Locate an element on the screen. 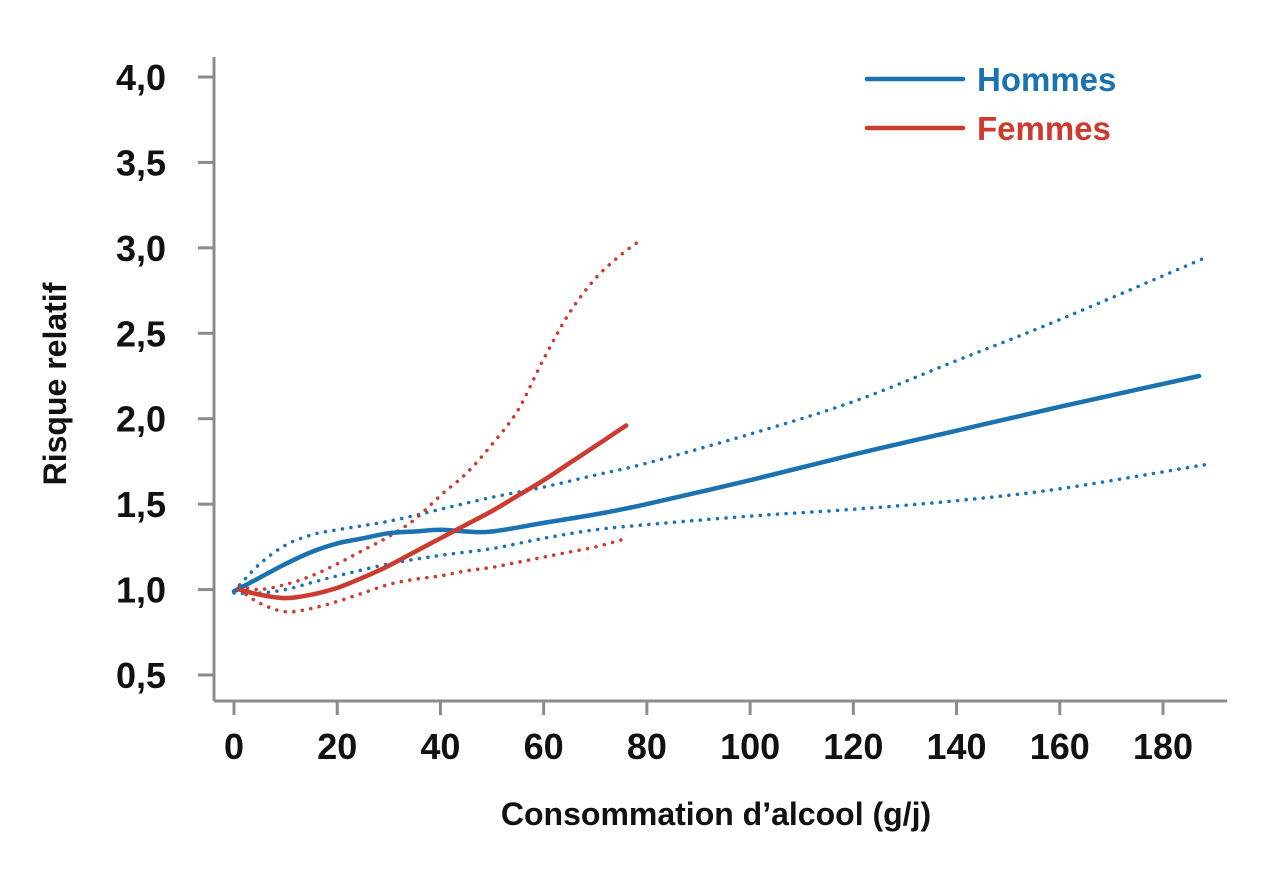  x-tick-label: 120 is located at coordinates (853, 746).